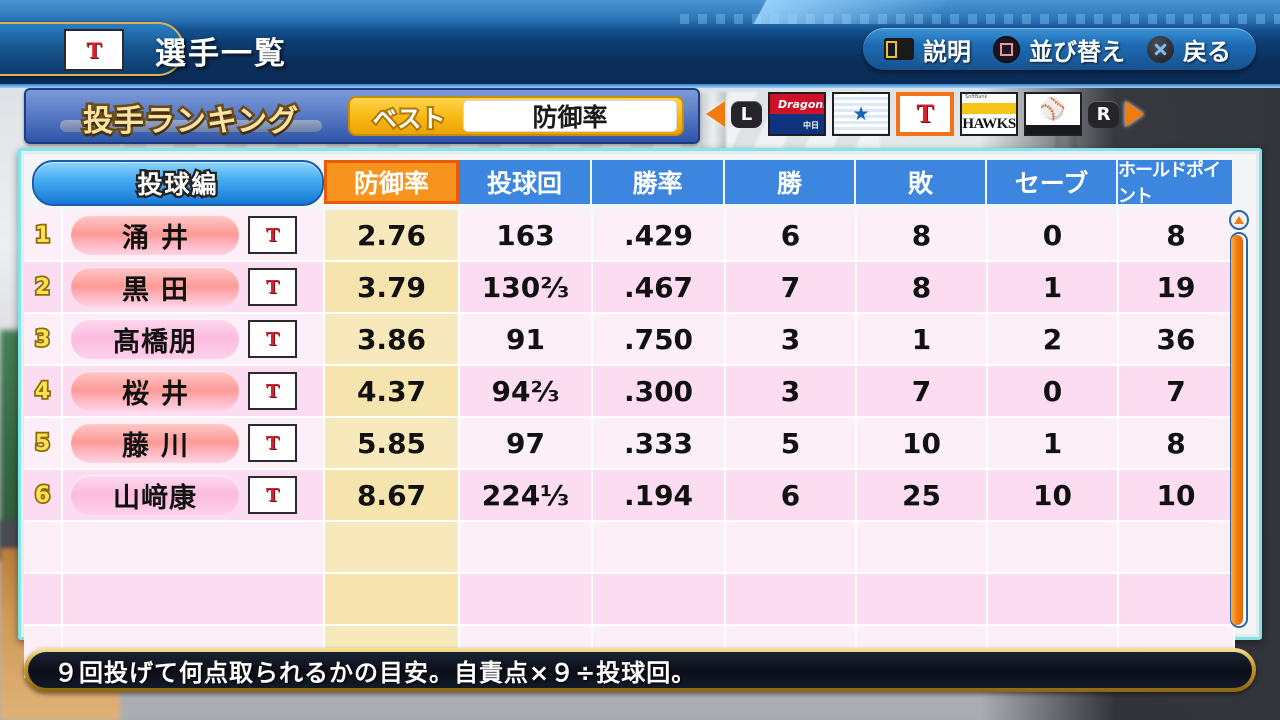  What do you see at coordinates (921, 182) in the screenshot?
I see `column-header-l: 敗` at bounding box center [921, 182].